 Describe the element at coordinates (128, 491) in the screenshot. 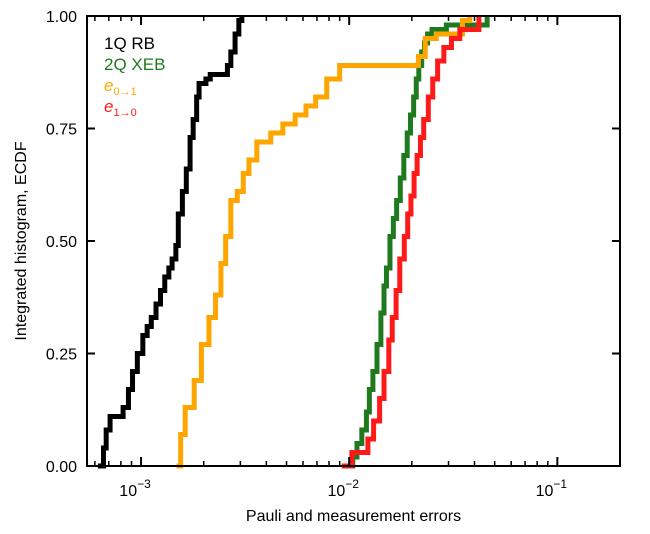

I see `x-tick-base-0: 10` at that location.